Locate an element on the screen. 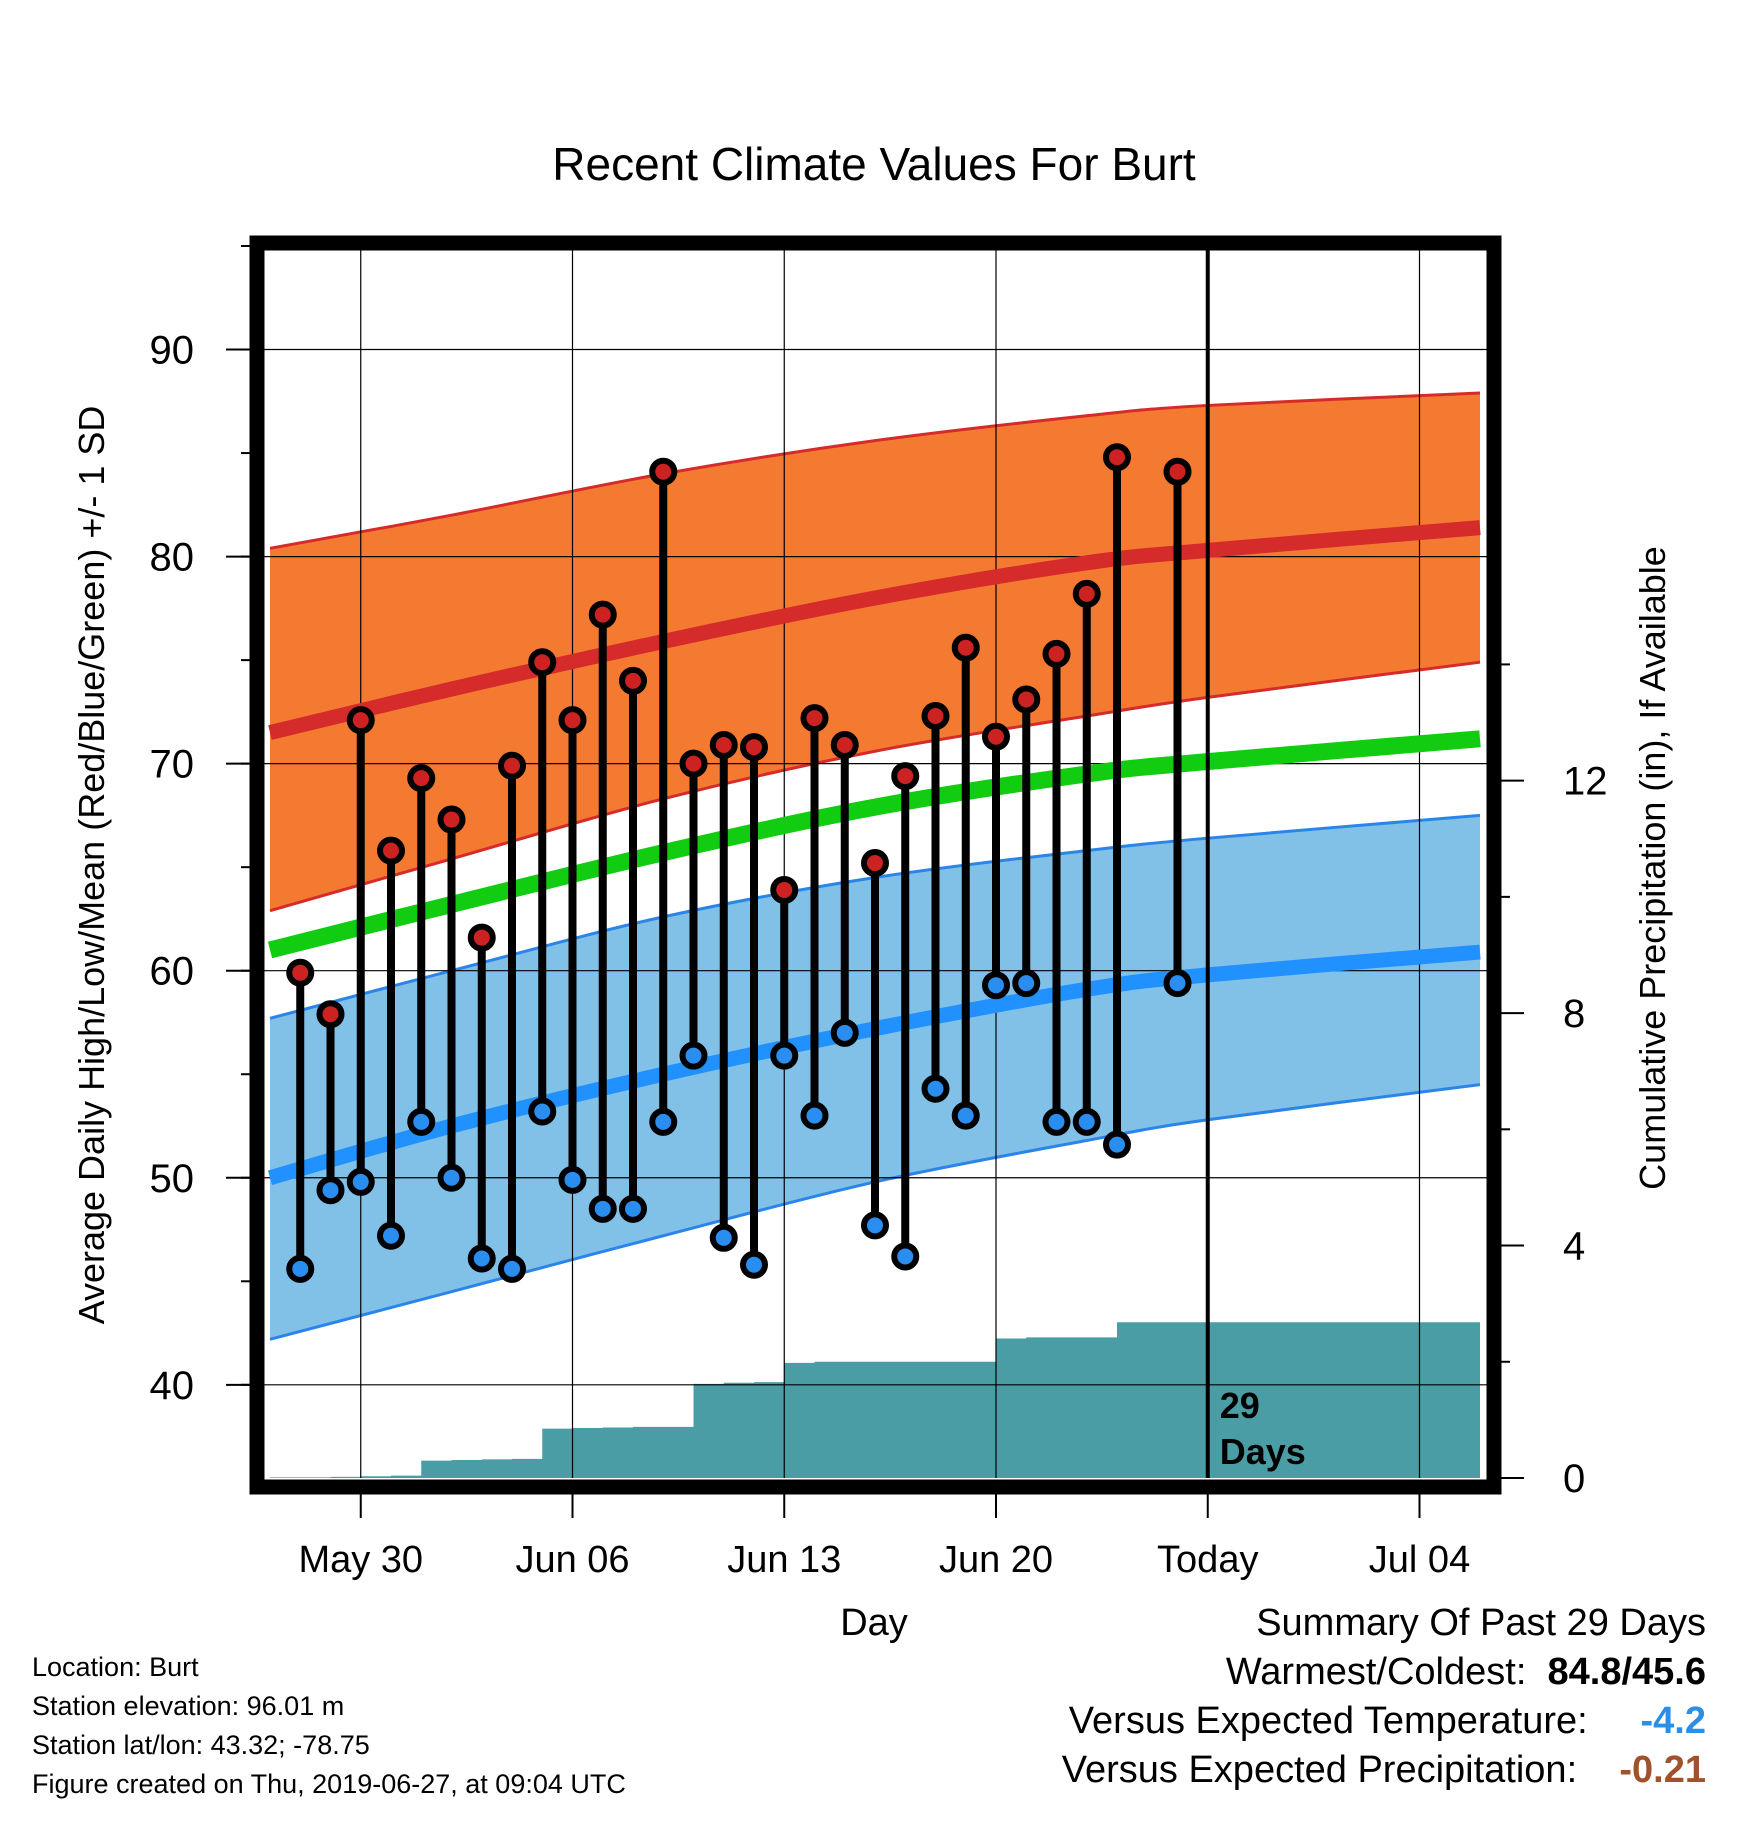 Image resolution: width=1748 pixels, height=1828 pixels. precip-anomaly-value: -0.21 is located at coordinates (1662, 1770).